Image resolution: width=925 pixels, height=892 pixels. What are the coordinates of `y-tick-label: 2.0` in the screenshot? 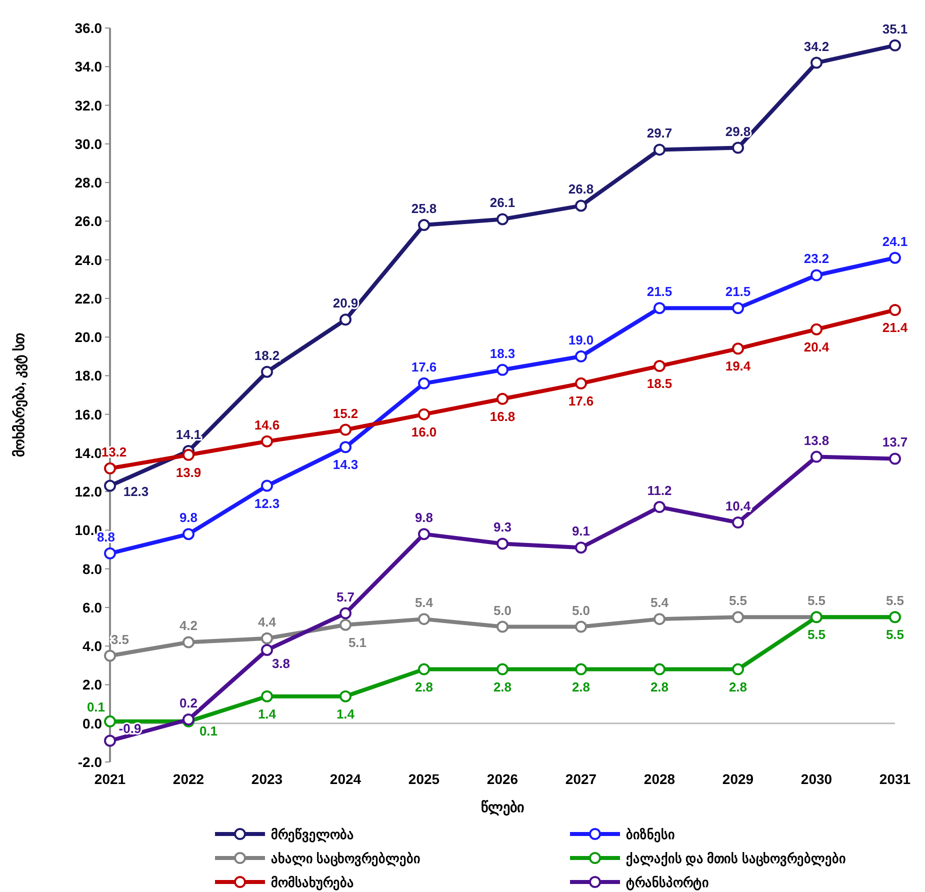 It's located at (92, 684).